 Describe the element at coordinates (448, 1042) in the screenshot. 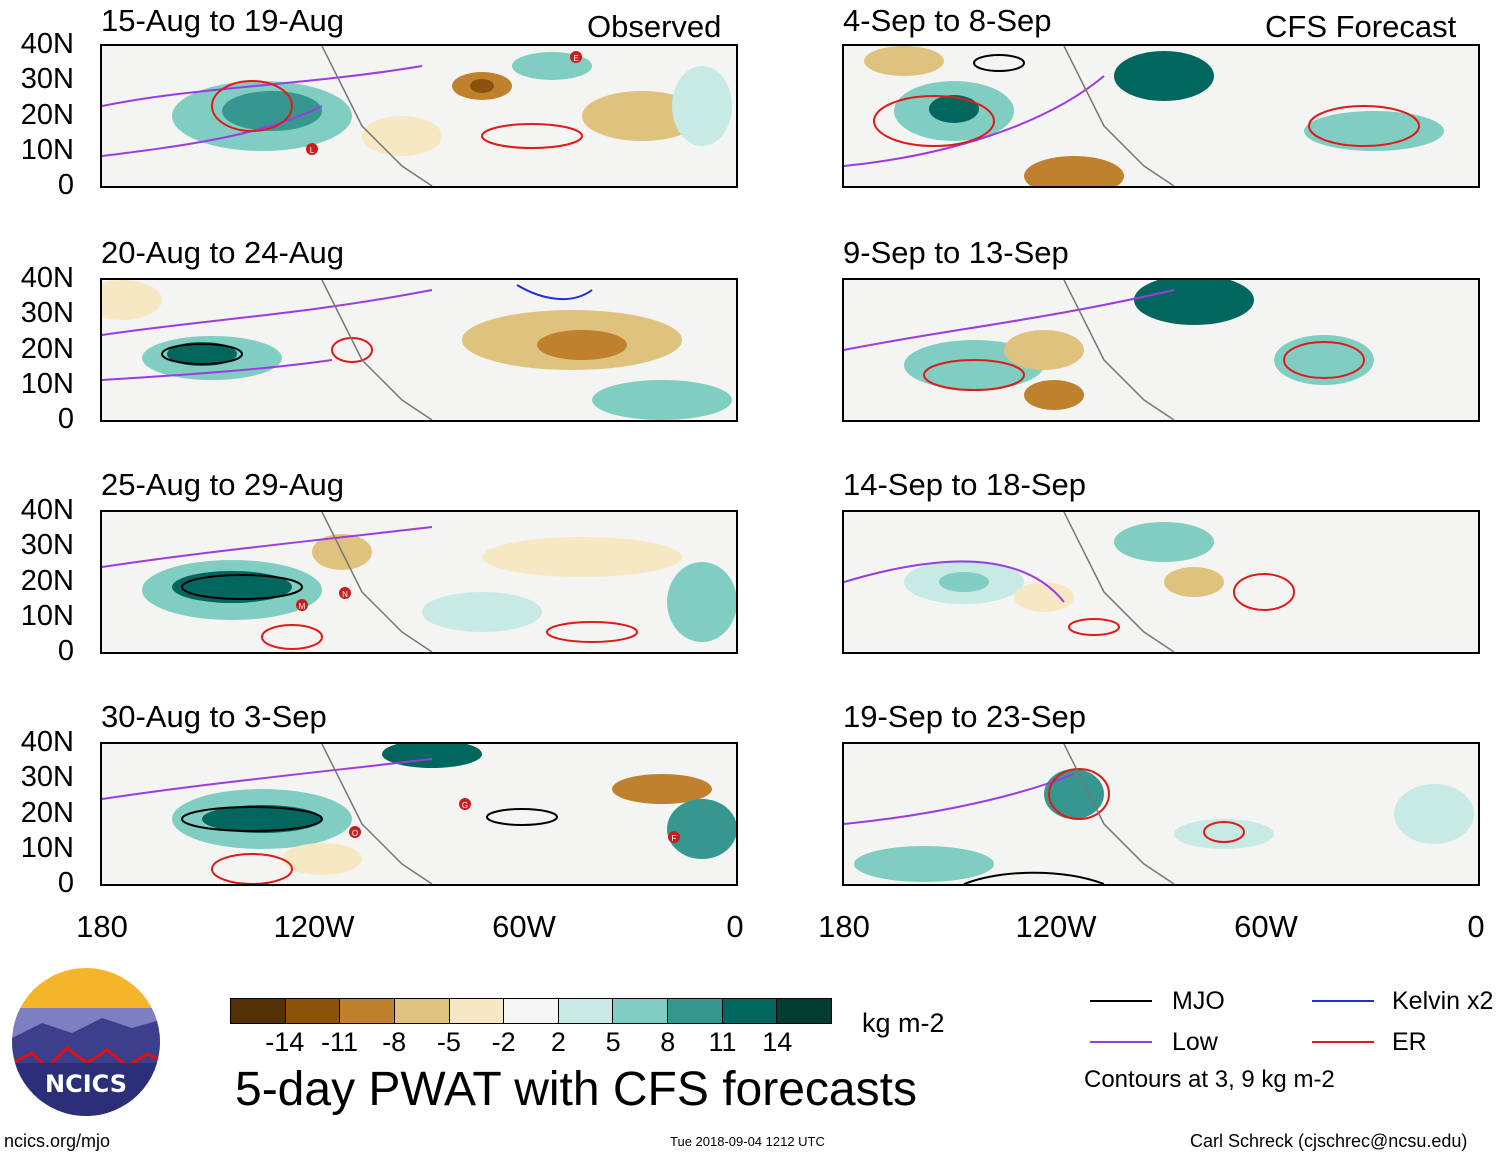

I see `colorbar-label: -5` at that location.